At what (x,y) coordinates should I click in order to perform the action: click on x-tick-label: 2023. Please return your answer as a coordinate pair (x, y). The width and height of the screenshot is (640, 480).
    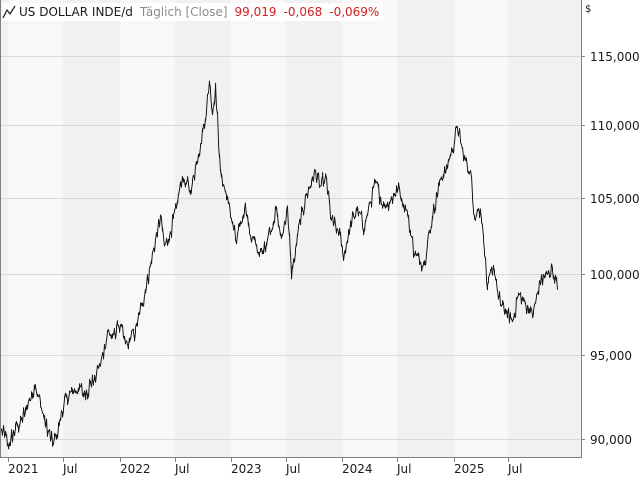
    Looking at the image, I should click on (246, 469).